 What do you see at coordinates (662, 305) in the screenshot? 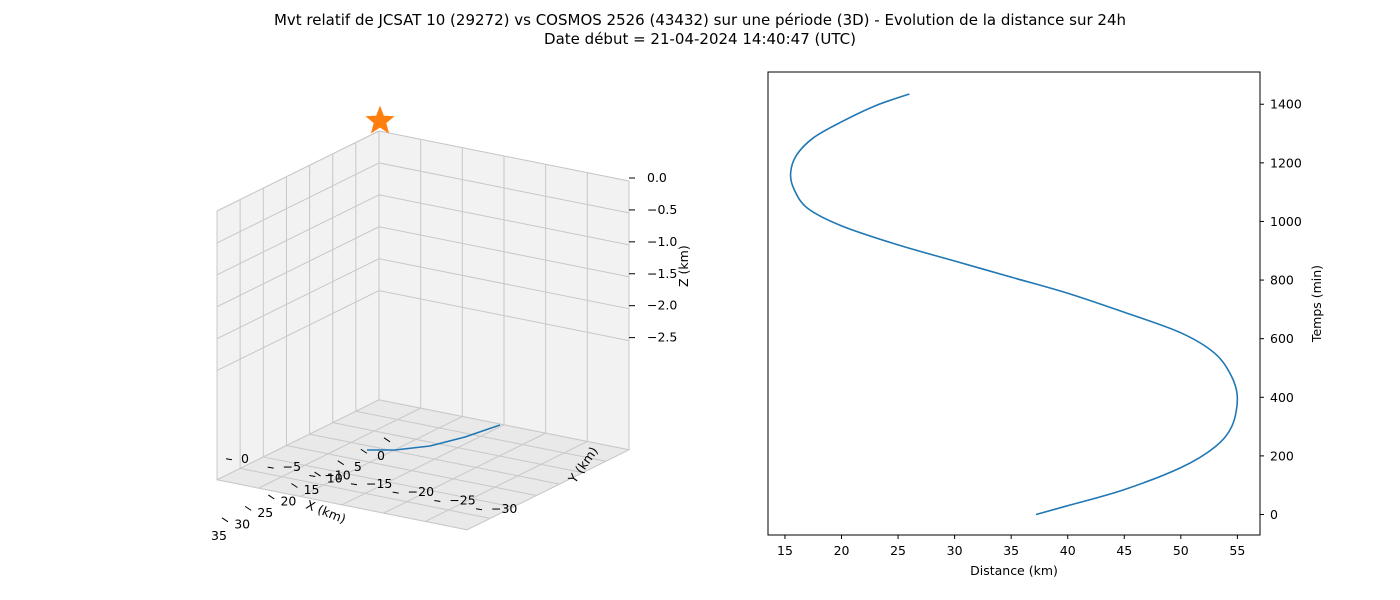
I see `z-tick-label-3d: −2.0` at bounding box center [662, 305].